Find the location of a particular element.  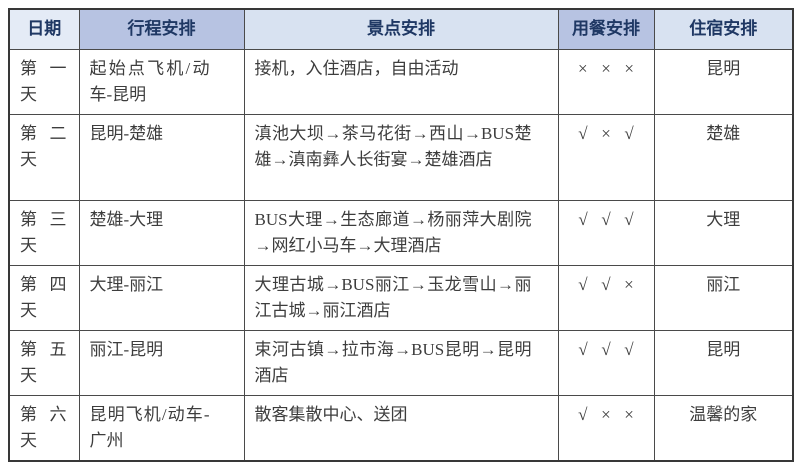

table-row-day1: 第一天 起始点飞机/动车-昆明 接机，入住酒店，自由活动 × × × 昆明 is located at coordinates (401, 81).